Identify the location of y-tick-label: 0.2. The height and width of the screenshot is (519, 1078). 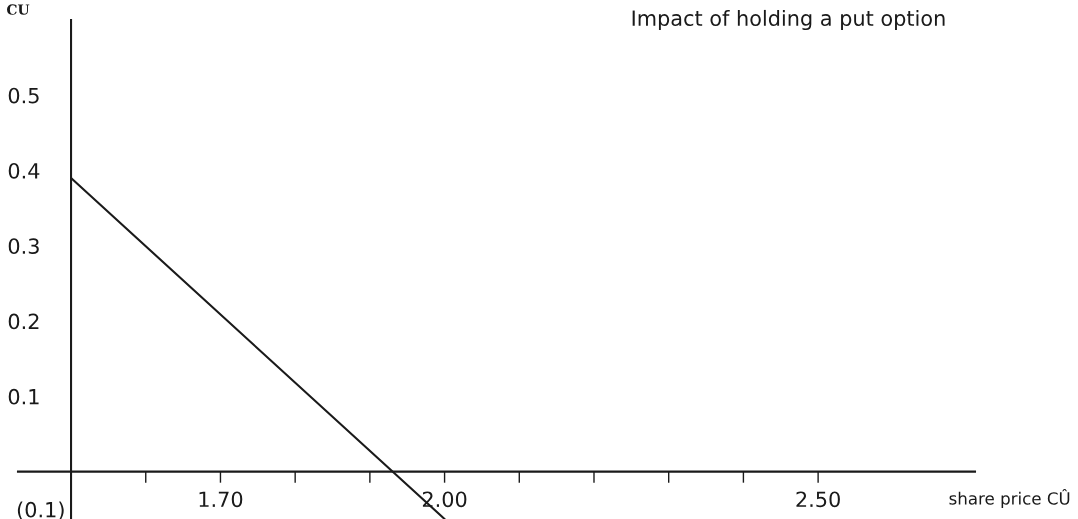
(23, 321).